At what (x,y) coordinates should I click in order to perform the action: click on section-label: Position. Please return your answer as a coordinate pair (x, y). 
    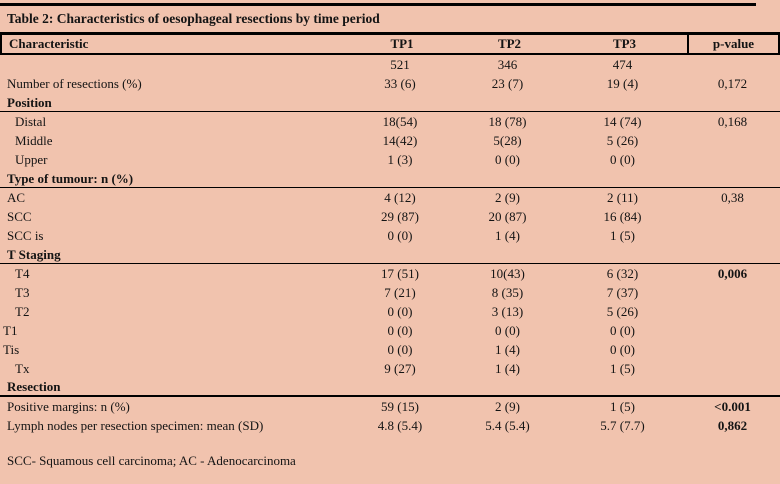
    Looking at the image, I should click on (29, 102).